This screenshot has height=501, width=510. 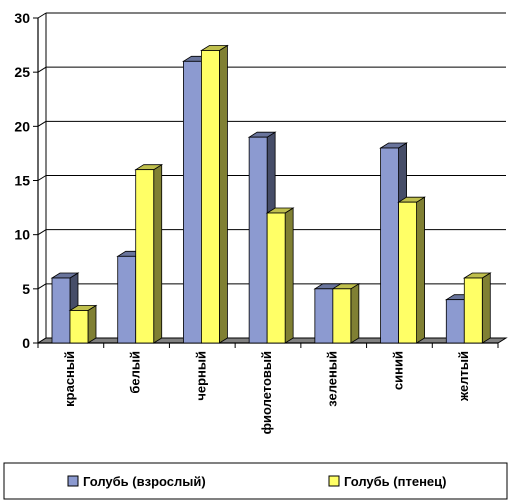 I want to click on legend: Голубь (взрослый) Голубь (птенец), so click(x=255, y=481).